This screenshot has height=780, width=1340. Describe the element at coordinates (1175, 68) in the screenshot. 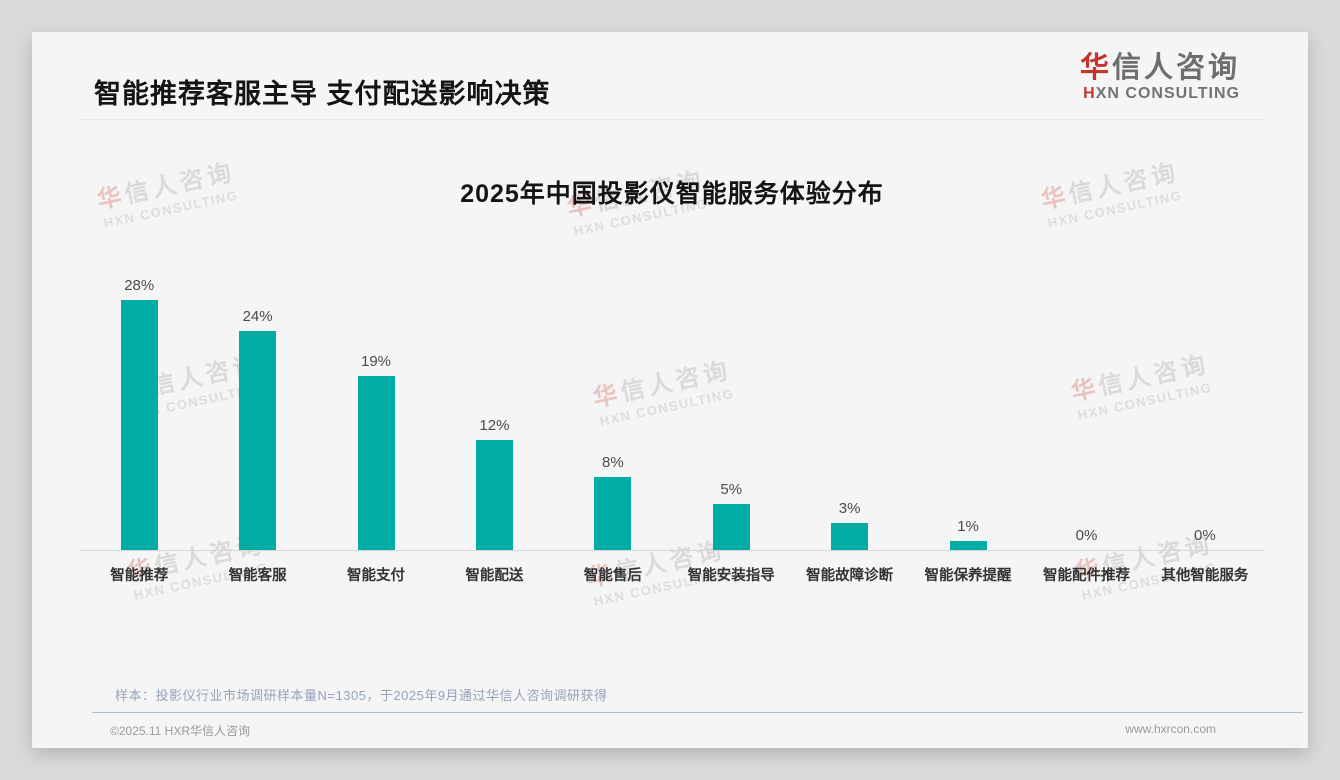

I see `logo-chinese-rest: 信人咨询` at that location.